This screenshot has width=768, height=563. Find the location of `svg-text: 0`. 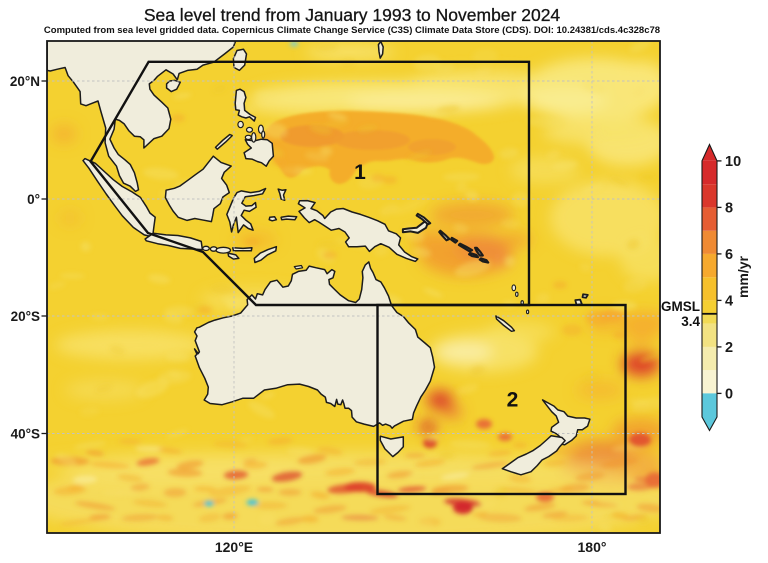

svg-text: 0 is located at coordinates (729, 394).